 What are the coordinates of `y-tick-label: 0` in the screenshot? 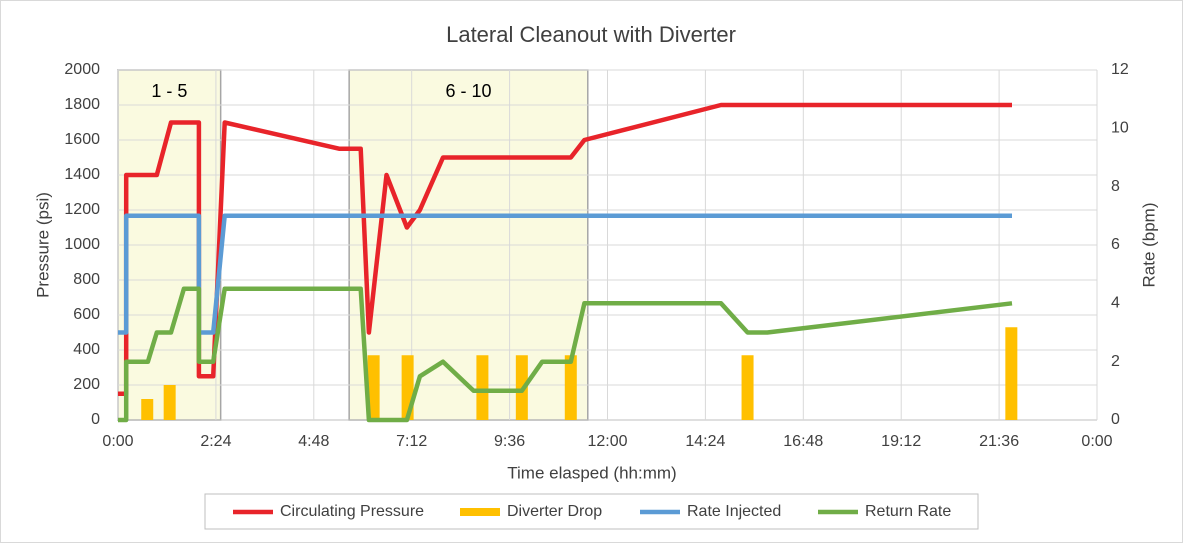 It's located at (95, 419).